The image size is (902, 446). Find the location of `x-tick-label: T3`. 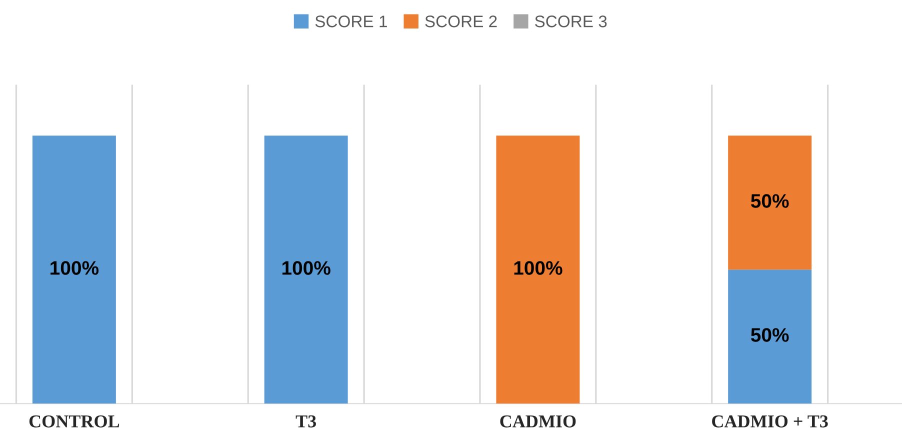

x-tick-label: T3 is located at coordinates (306, 421).